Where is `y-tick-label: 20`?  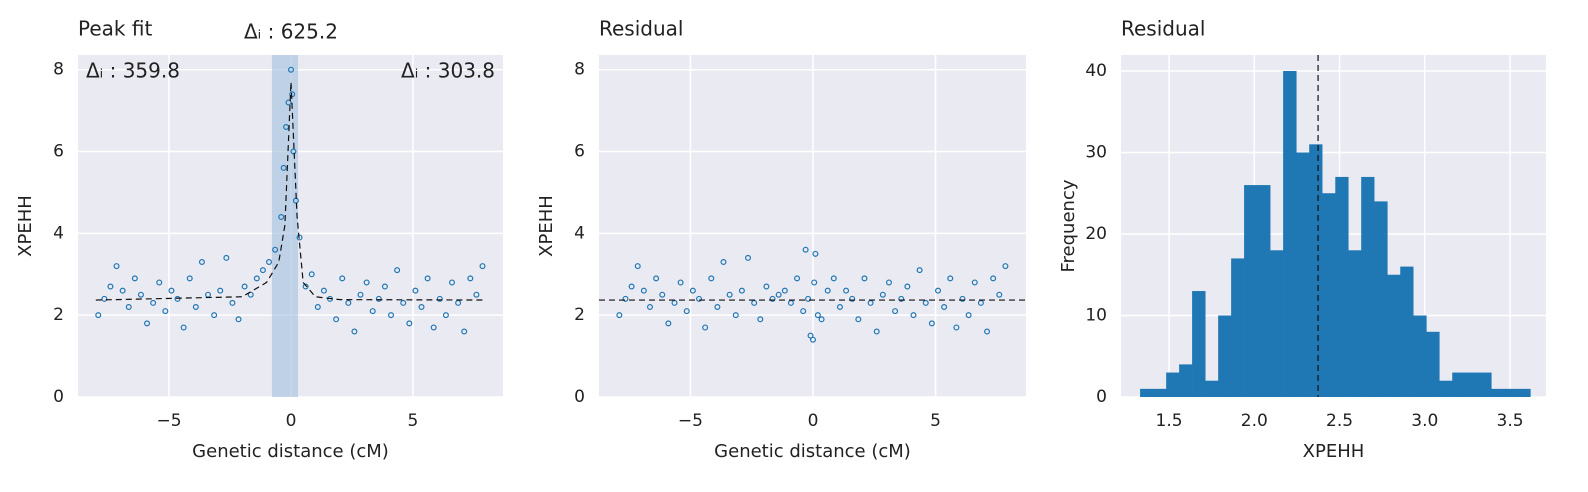 y-tick-label: 20 is located at coordinates (1096, 234).